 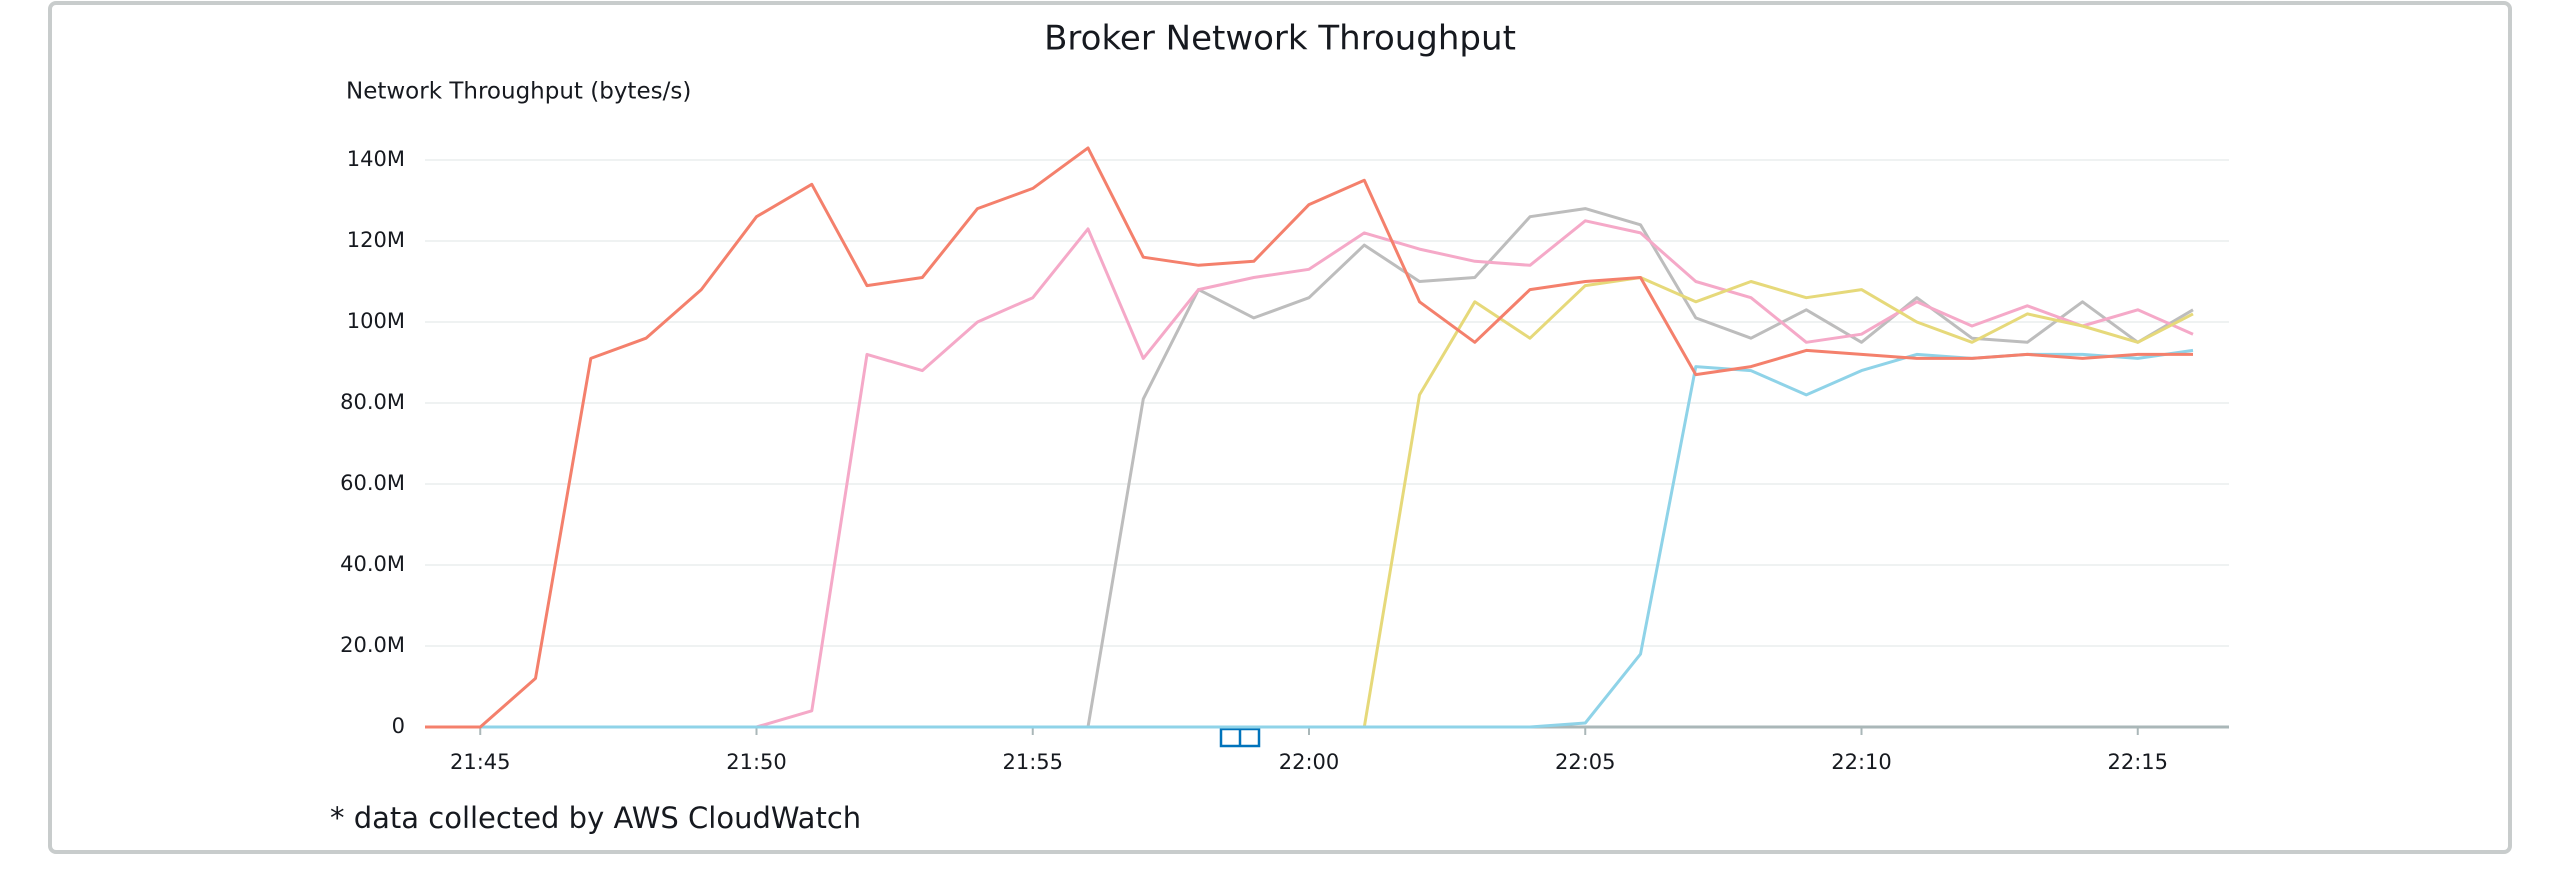 What do you see at coordinates (372, 645) in the screenshot?
I see `y-tick-label: 20.0M` at bounding box center [372, 645].